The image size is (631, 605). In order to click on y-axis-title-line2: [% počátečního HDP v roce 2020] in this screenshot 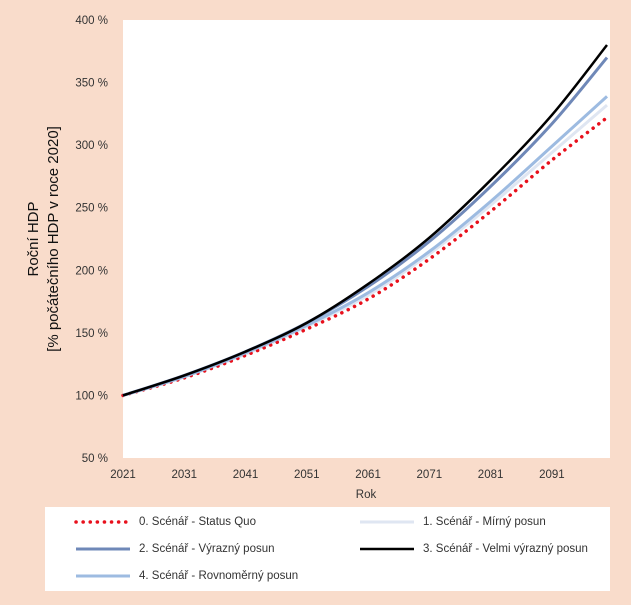, I will do `click(53, 239)`.